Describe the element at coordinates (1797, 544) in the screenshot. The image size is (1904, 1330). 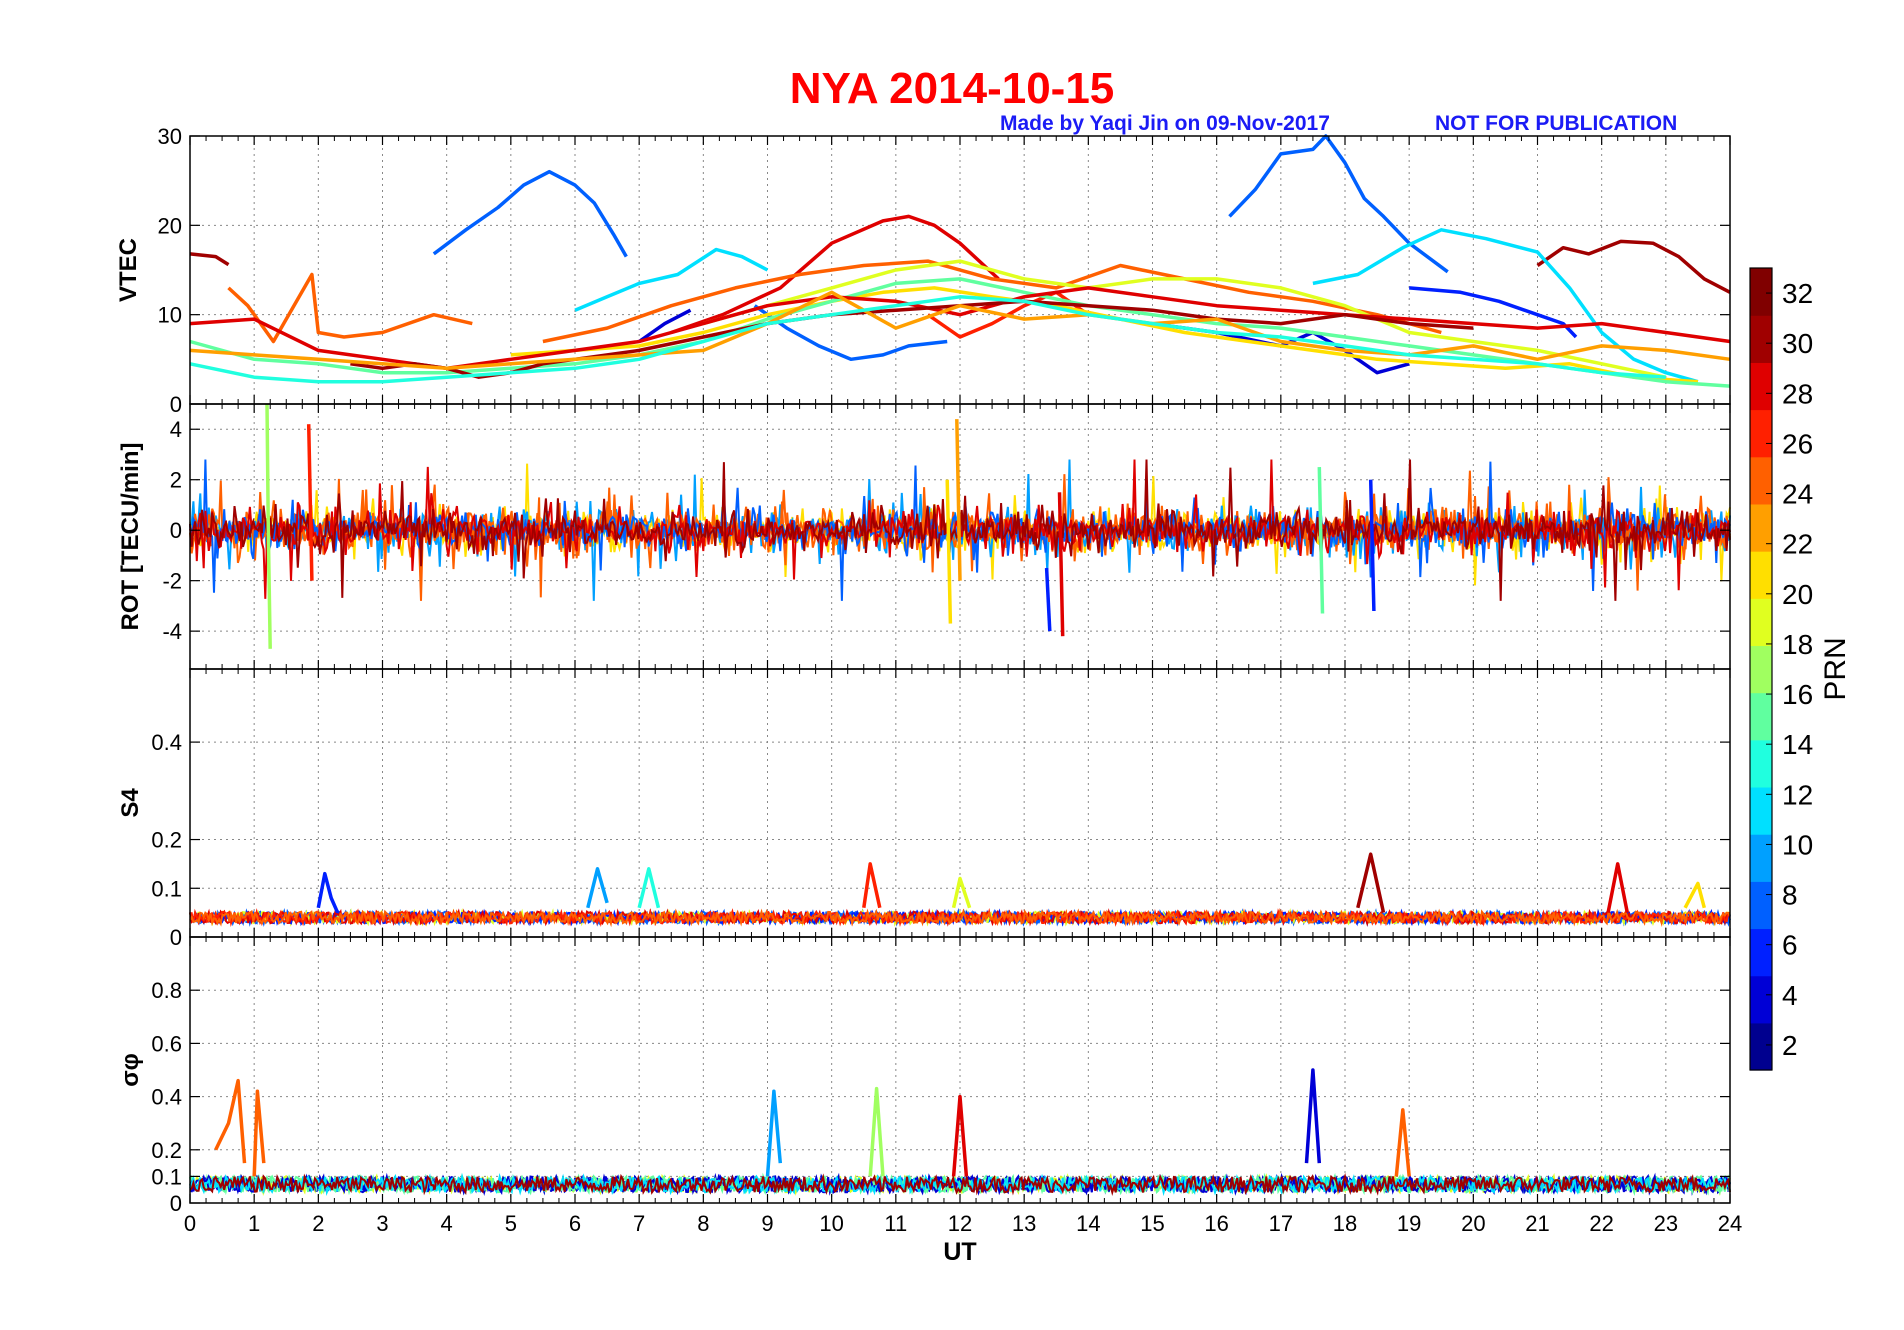
I see `colorbar-tick-label: 22` at that location.